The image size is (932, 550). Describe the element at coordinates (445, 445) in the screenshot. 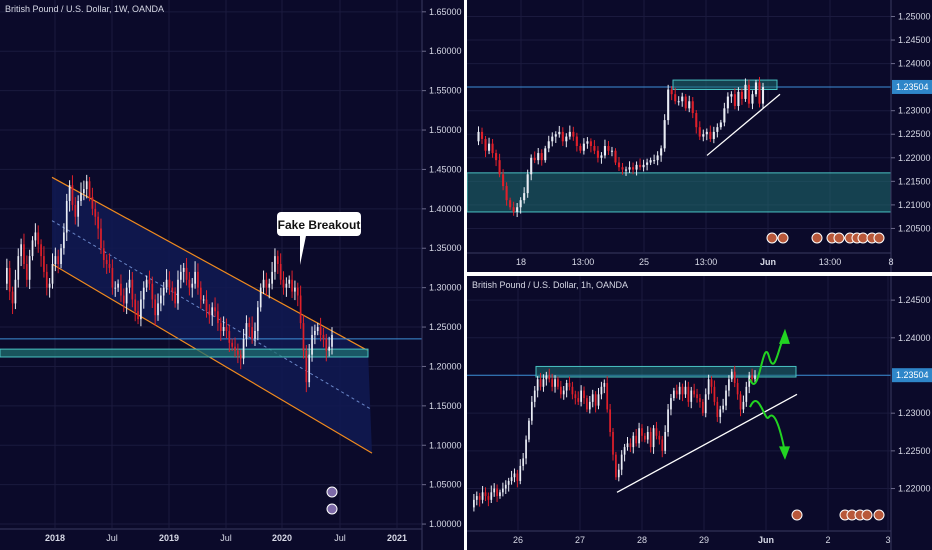

I see `price-tick-label: 1.10000` at that location.